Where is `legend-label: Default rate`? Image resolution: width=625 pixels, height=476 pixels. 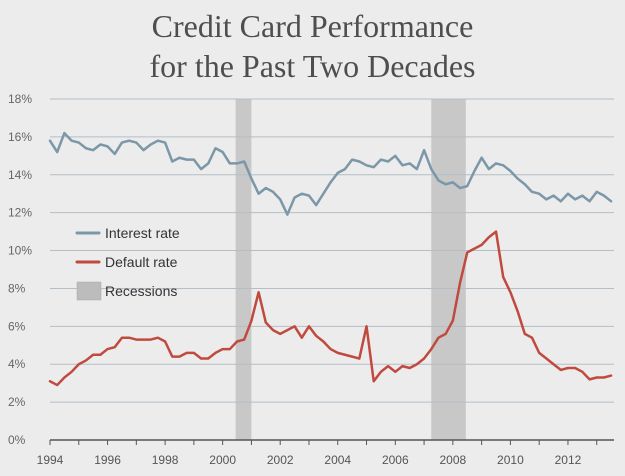
legend-label: Default rate is located at coordinates (141, 262).